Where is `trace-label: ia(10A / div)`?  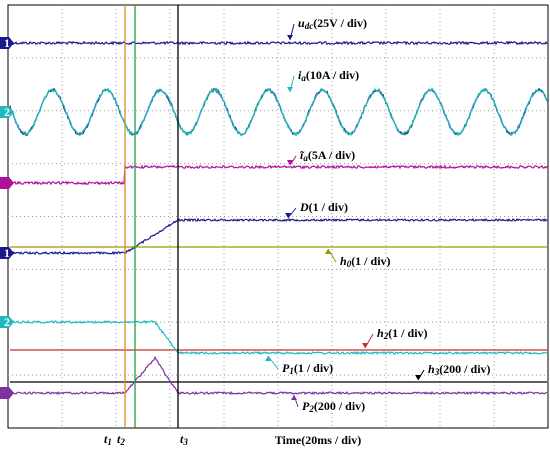
trace-label: ia(10A / div) is located at coordinates (328, 75).